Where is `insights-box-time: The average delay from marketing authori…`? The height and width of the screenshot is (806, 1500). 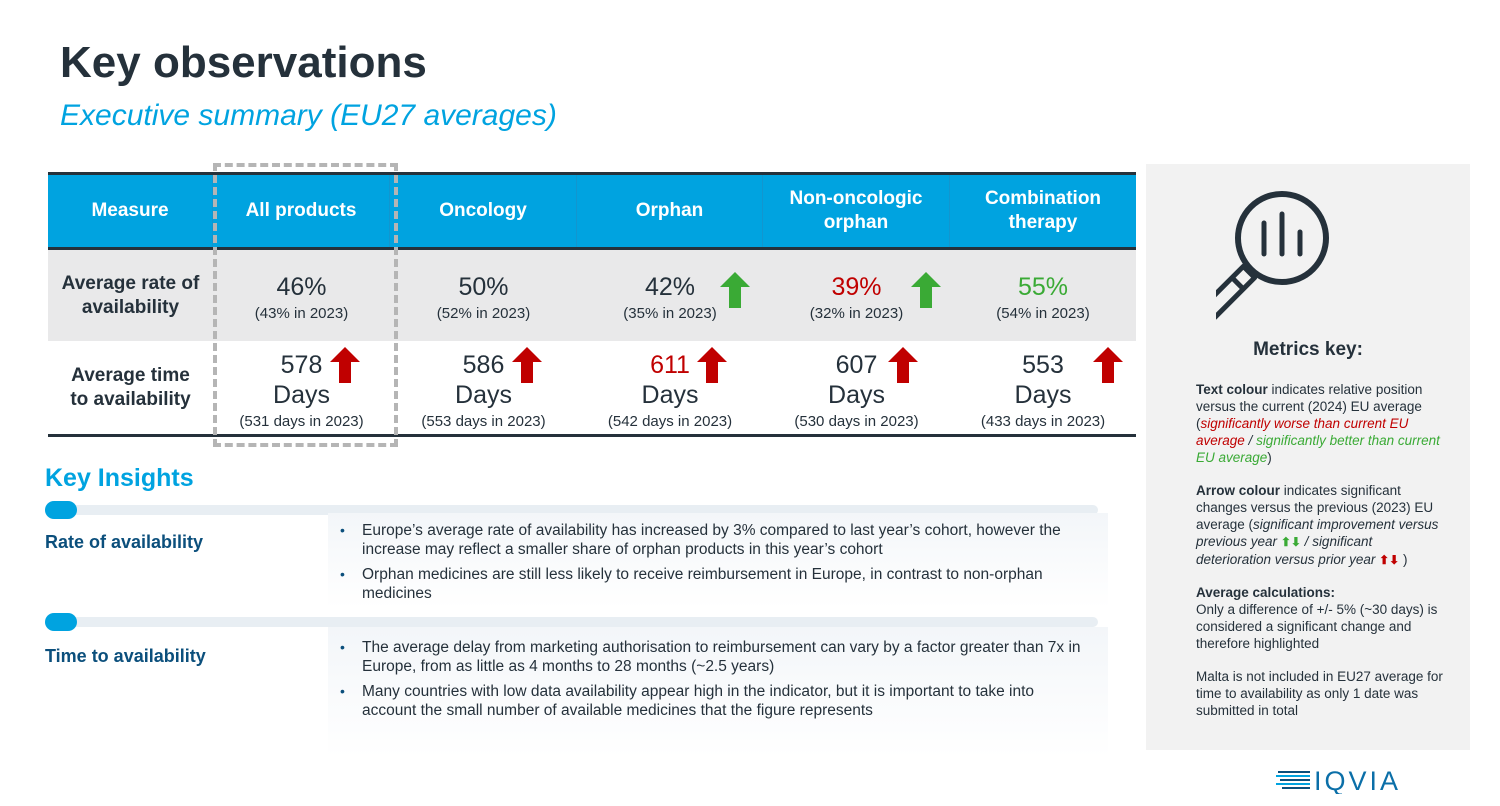 insights-box-time: The average delay from marketing authori… is located at coordinates (718, 692).